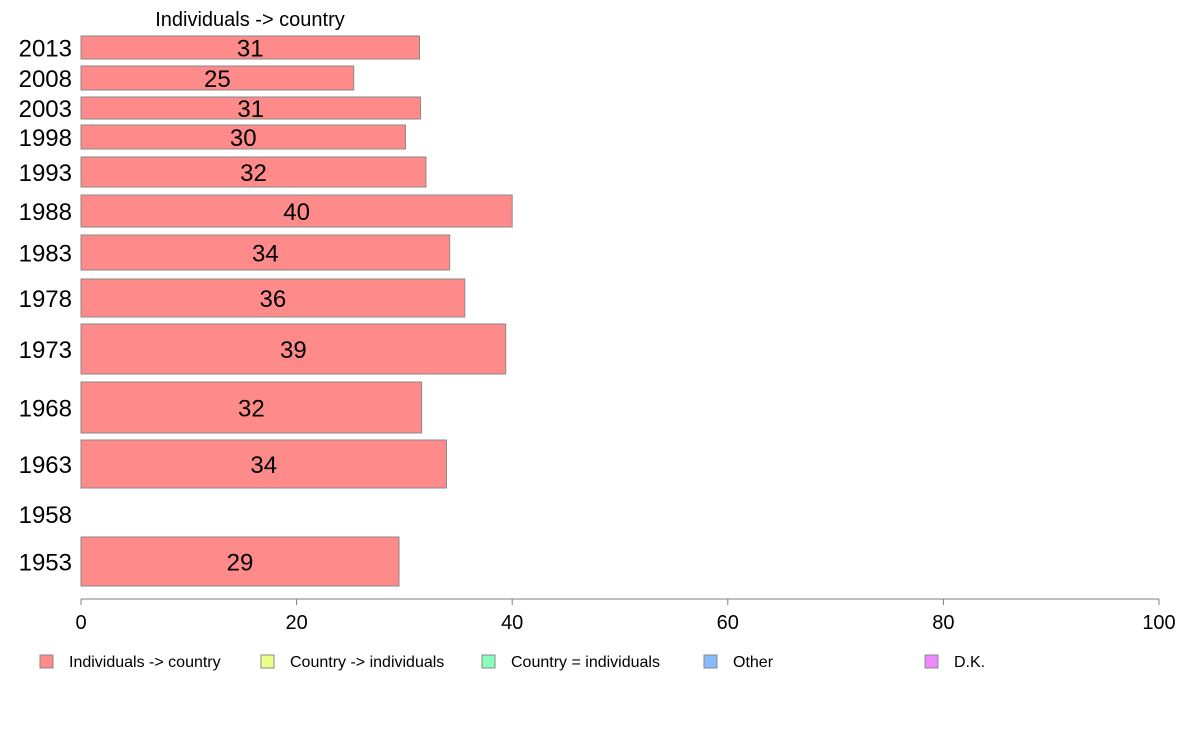 The image size is (1188, 736). What do you see at coordinates (45, 409) in the screenshot?
I see `y-tick-label: 1968` at bounding box center [45, 409].